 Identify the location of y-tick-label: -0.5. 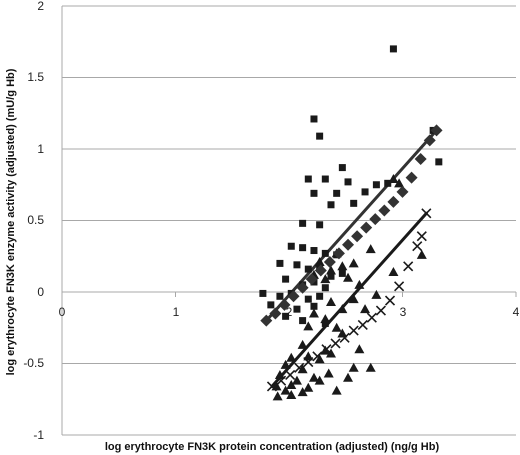
(33, 363).